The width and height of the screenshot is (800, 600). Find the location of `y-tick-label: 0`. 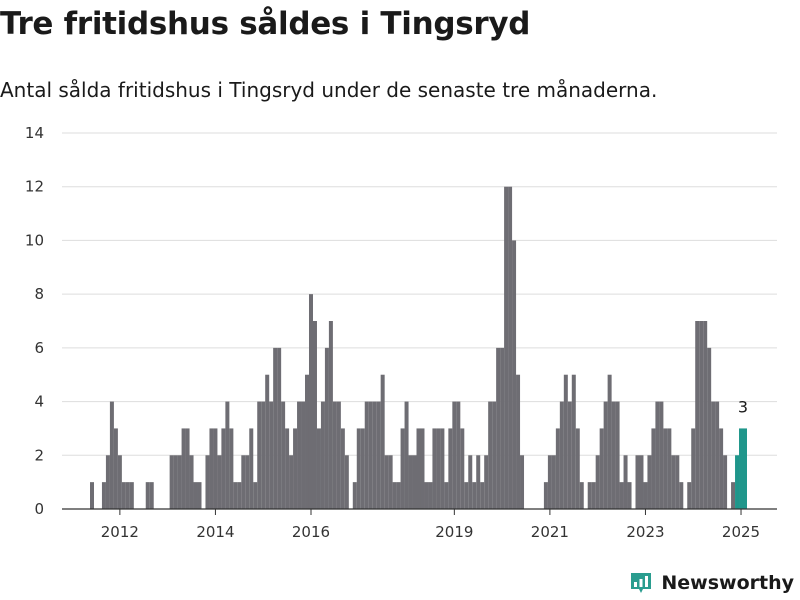

y-tick-label: 0 is located at coordinates (39, 509).